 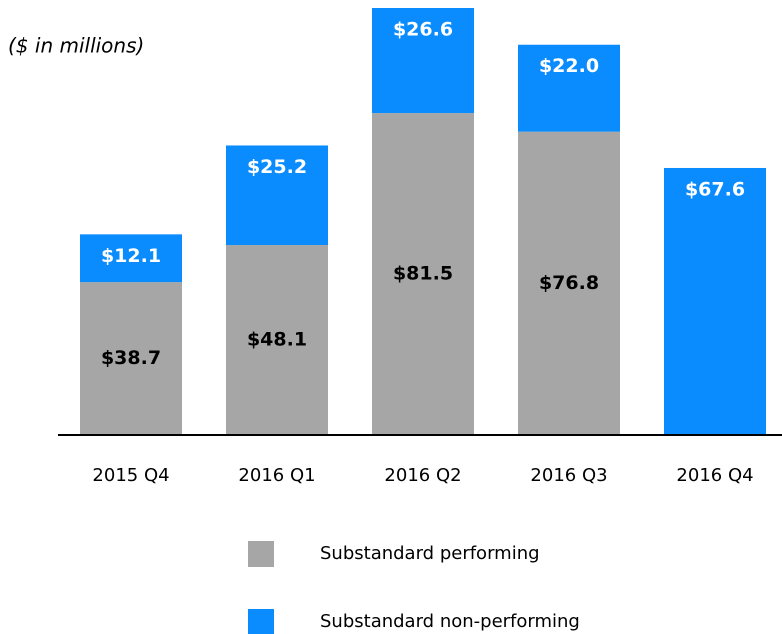 What do you see at coordinates (422, 475) in the screenshot?
I see `x-tick-label: 2016 Q2` at bounding box center [422, 475].